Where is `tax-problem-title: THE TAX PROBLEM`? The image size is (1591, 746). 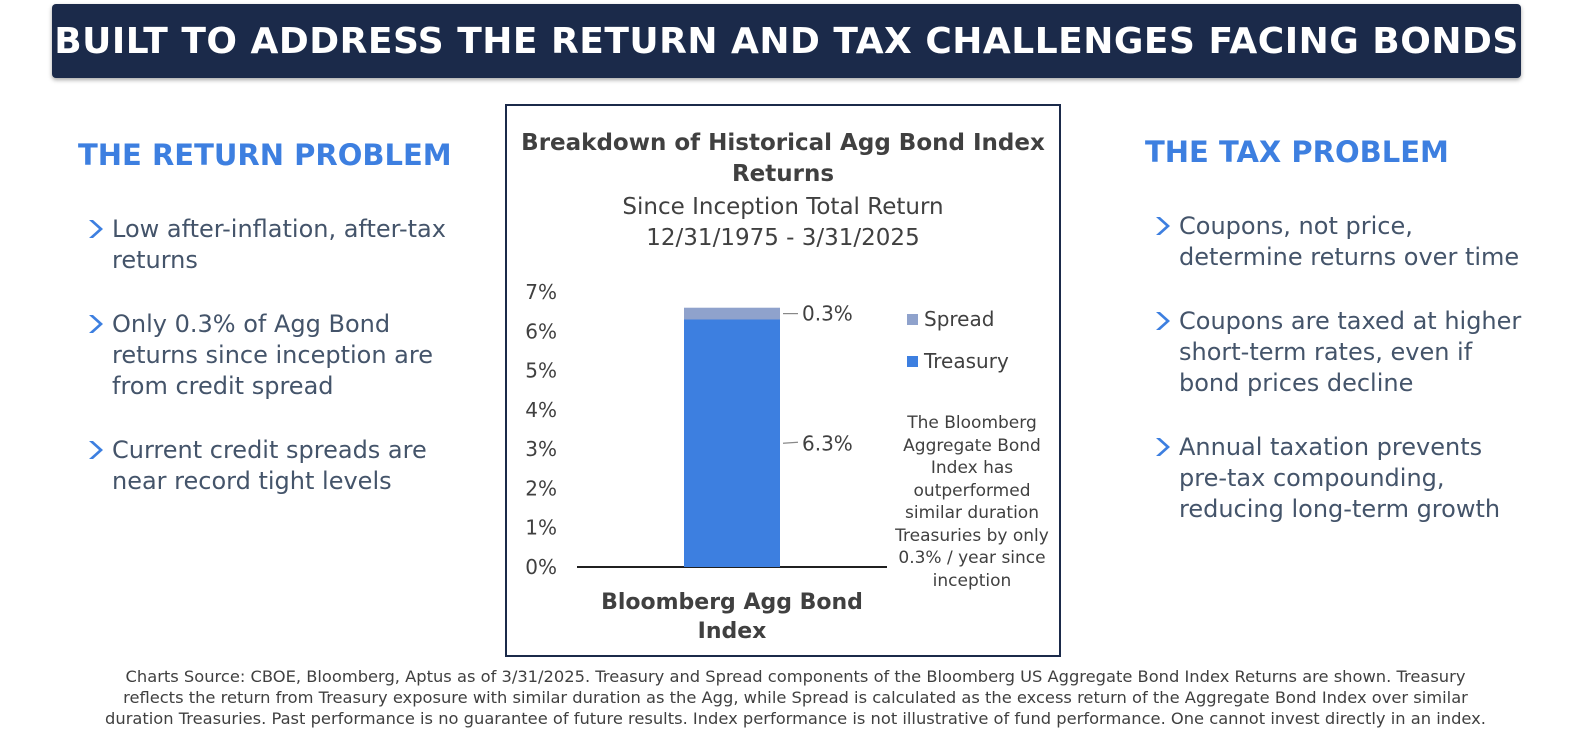 tax-problem-title: THE TAX PROBLEM is located at coordinates (1297, 152).